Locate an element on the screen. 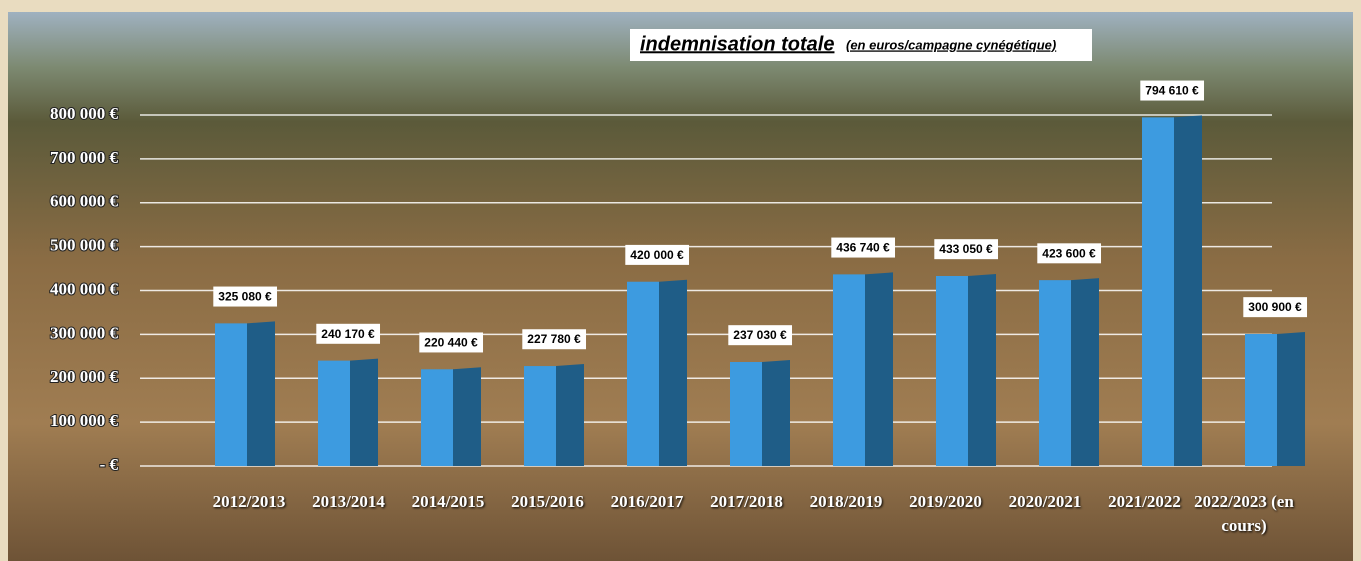 This screenshot has width=1361, height=561. chart-subtitle: (en euros/campagne cynégétique) is located at coordinates (951, 44).